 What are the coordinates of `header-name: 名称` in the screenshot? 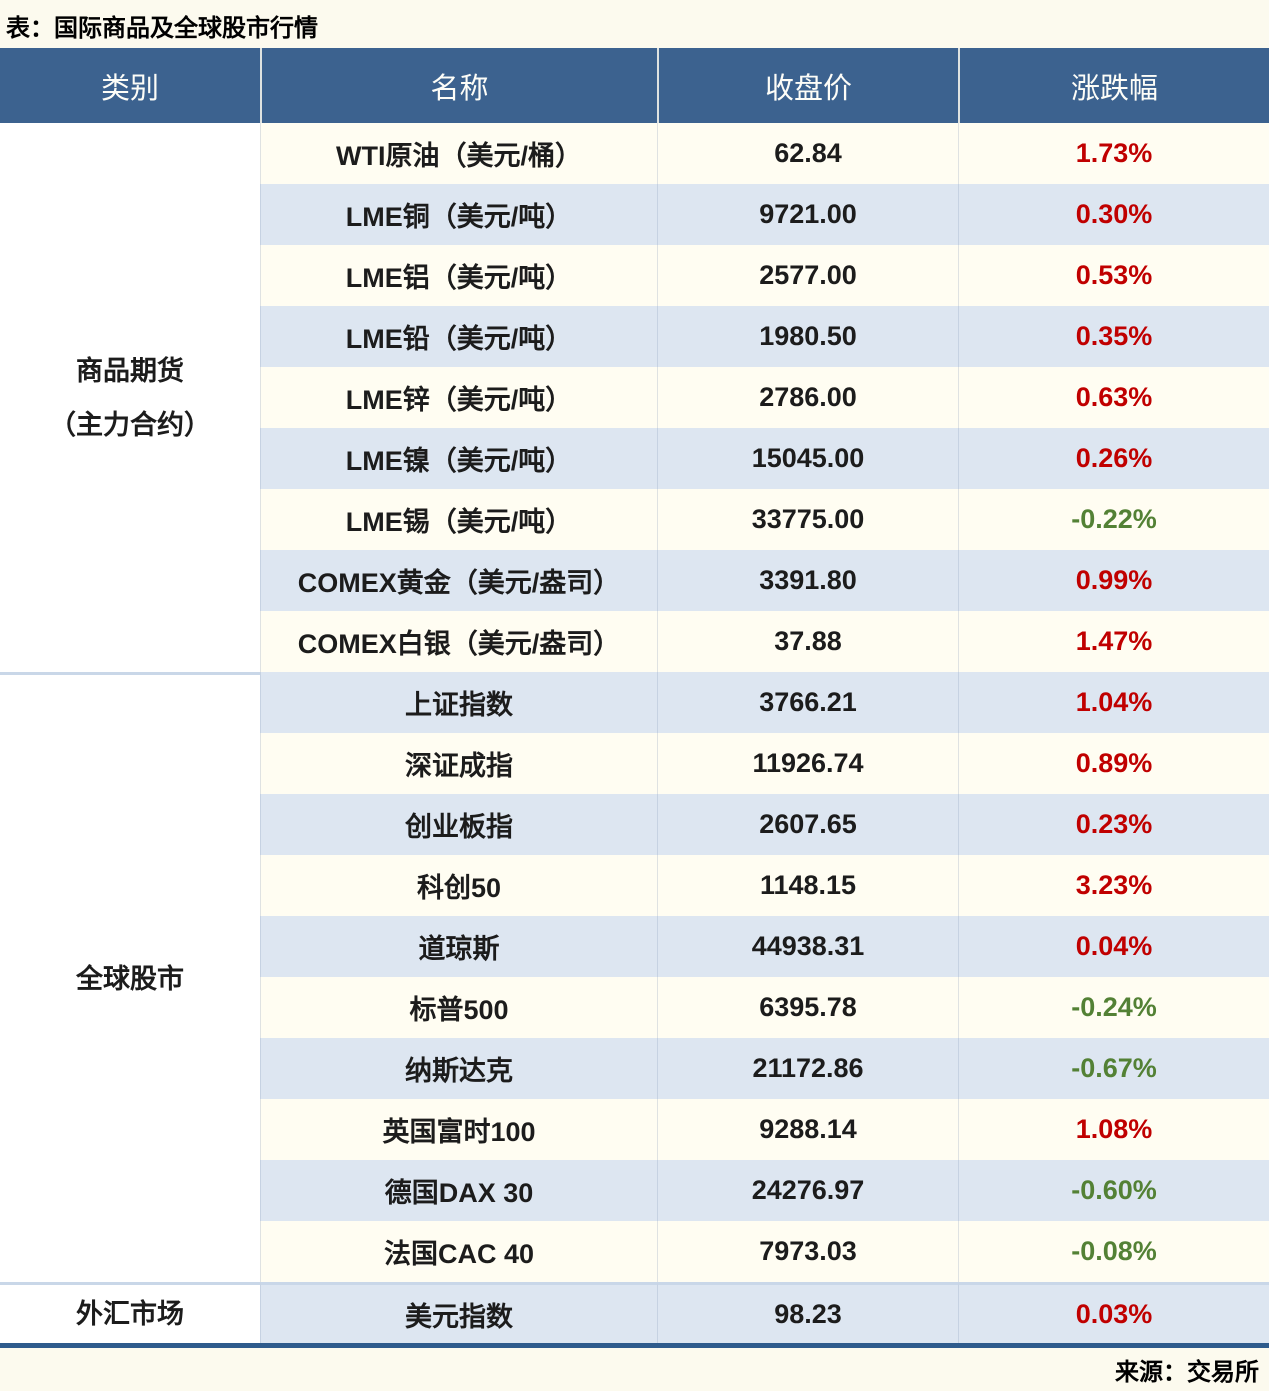 It's located at (458, 85).